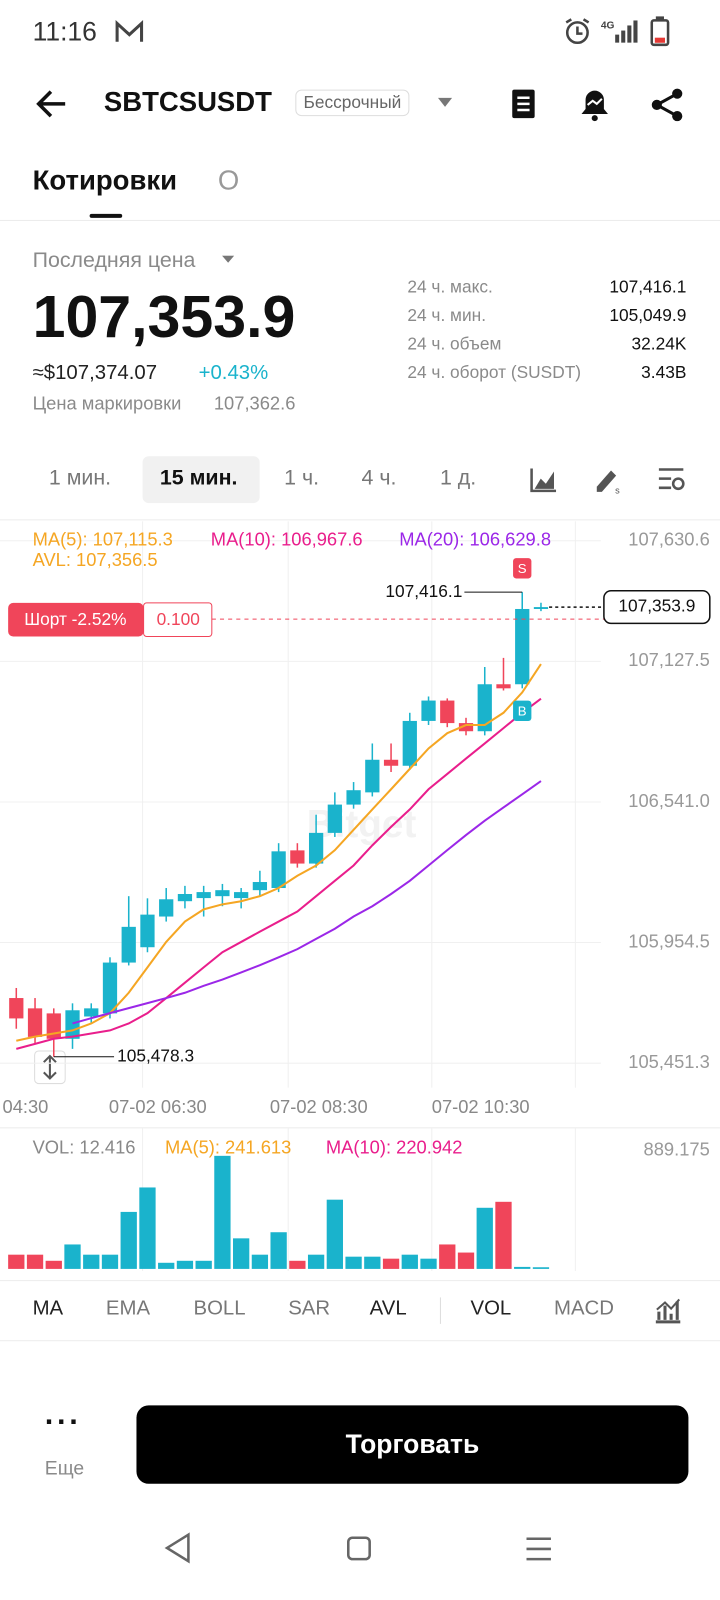 The image size is (720, 1600). Describe the element at coordinates (80, 478) in the screenshot. I see `interval: 1 мин.` at that location.